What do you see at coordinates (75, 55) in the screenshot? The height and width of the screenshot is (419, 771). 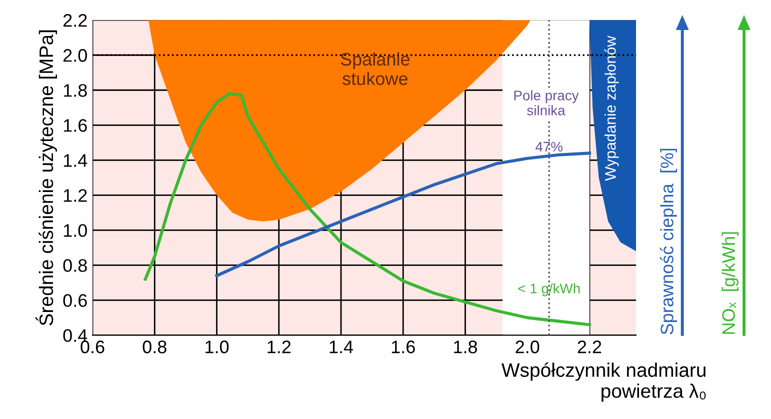 I see `y-tick-label: 2.0` at bounding box center [75, 55].